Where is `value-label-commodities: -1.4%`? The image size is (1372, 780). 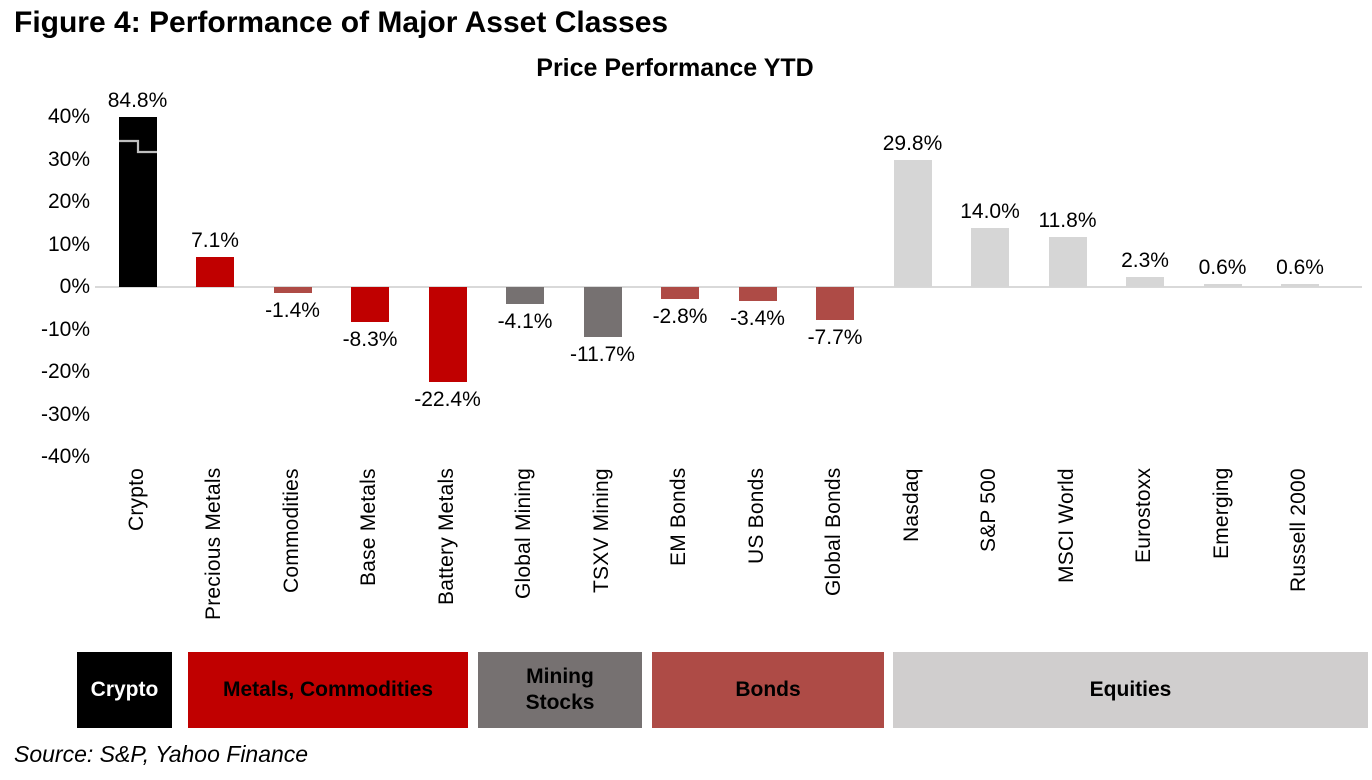
value-label-commodities: -1.4% is located at coordinates (292, 310).